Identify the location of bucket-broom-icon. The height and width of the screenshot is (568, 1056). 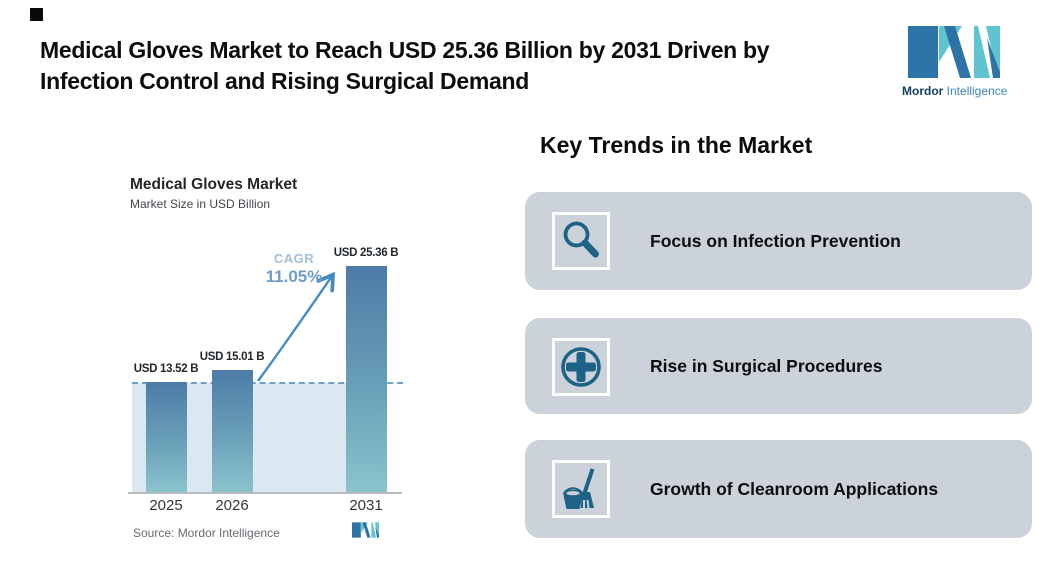
(579, 488).